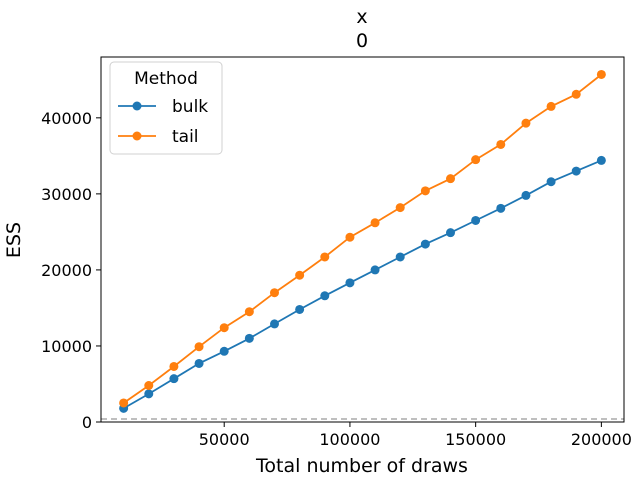 The width and height of the screenshot is (640, 480). What do you see at coordinates (66, 346) in the screenshot?
I see `y-tick-label: 10000` at bounding box center [66, 346].